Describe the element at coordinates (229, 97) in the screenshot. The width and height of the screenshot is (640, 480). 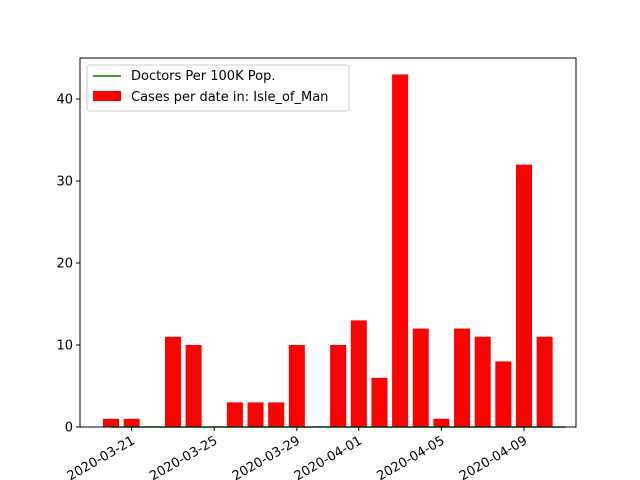
I see `legend-label-cases: Cases per date in: Isle_of_Man` at that location.